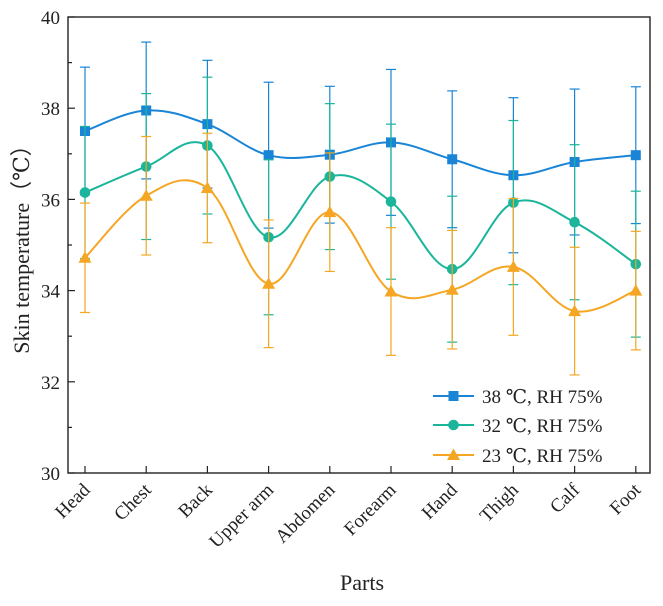 The height and width of the screenshot is (606, 663). I want to click on legend-label: 32 ℃, RH 75%, so click(542, 426).